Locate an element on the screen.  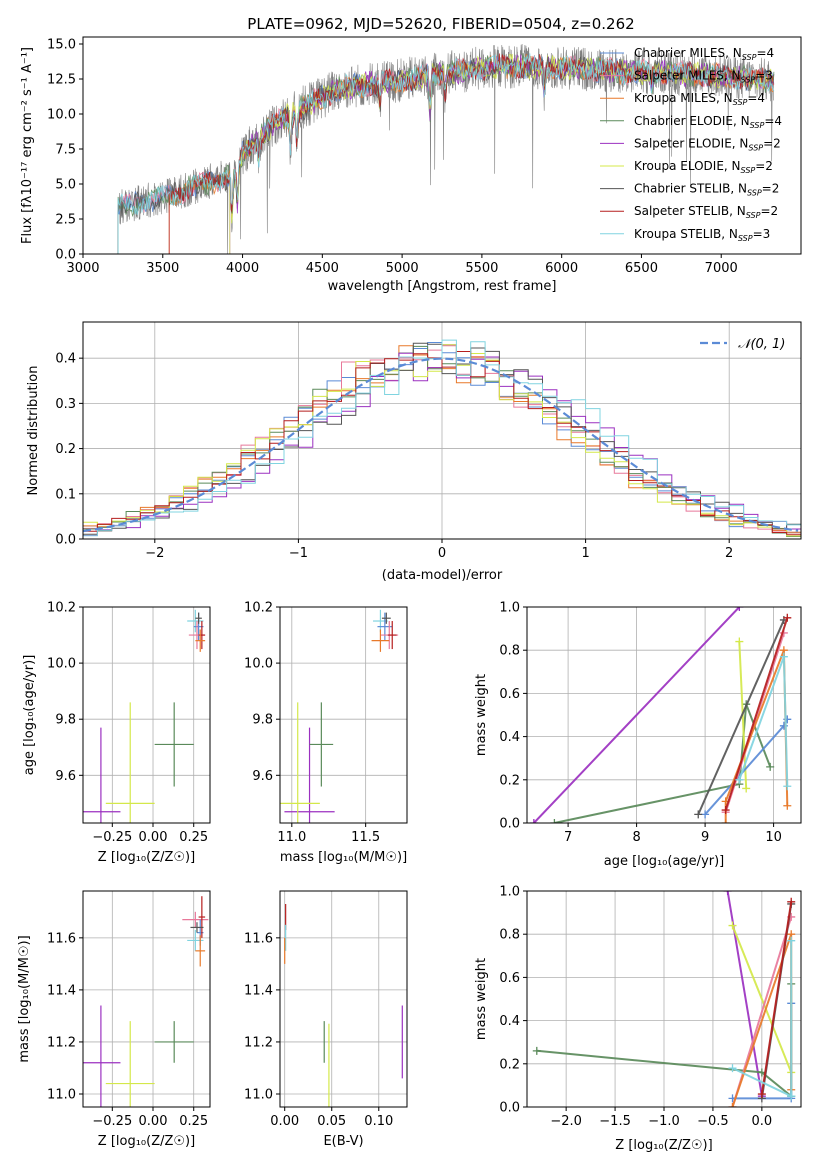
y-tick-label: 12.5 is located at coordinates (61, 80).